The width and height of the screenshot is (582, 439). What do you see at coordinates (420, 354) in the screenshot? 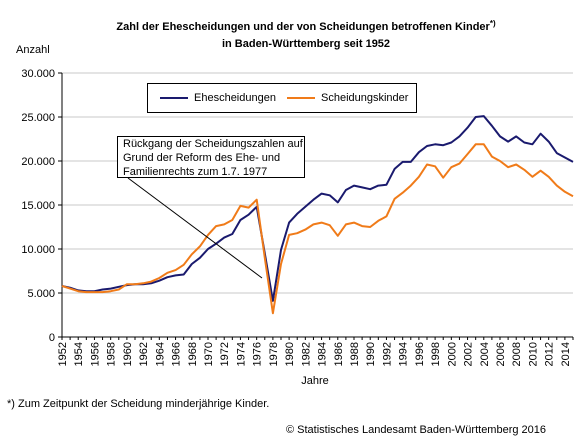
I see `x-tick-label: 1996` at bounding box center [420, 354].